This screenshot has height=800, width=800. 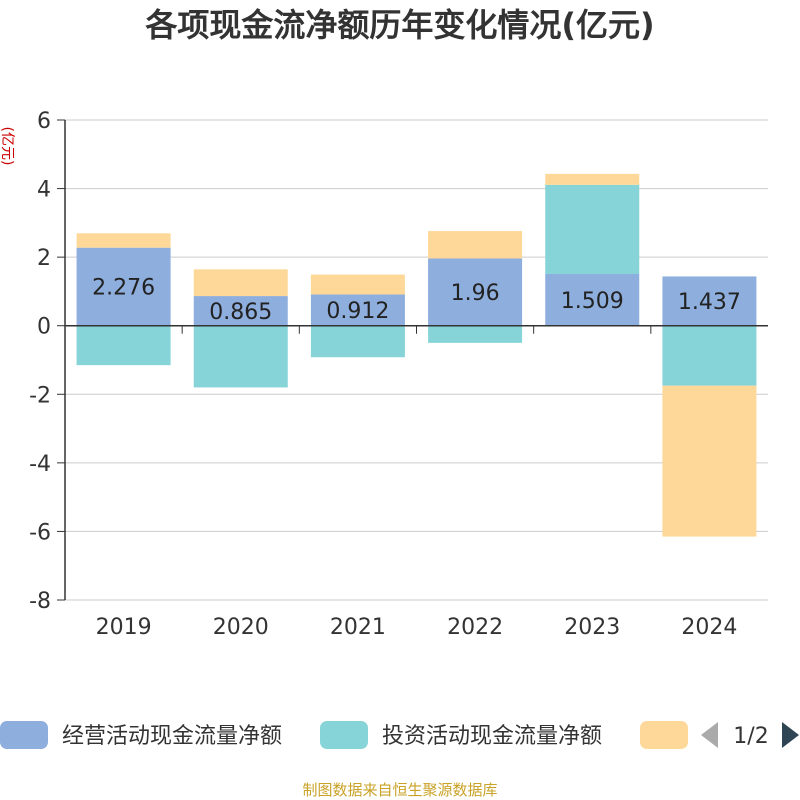 I want to click on bar-series3-2022, so click(x=475, y=245).